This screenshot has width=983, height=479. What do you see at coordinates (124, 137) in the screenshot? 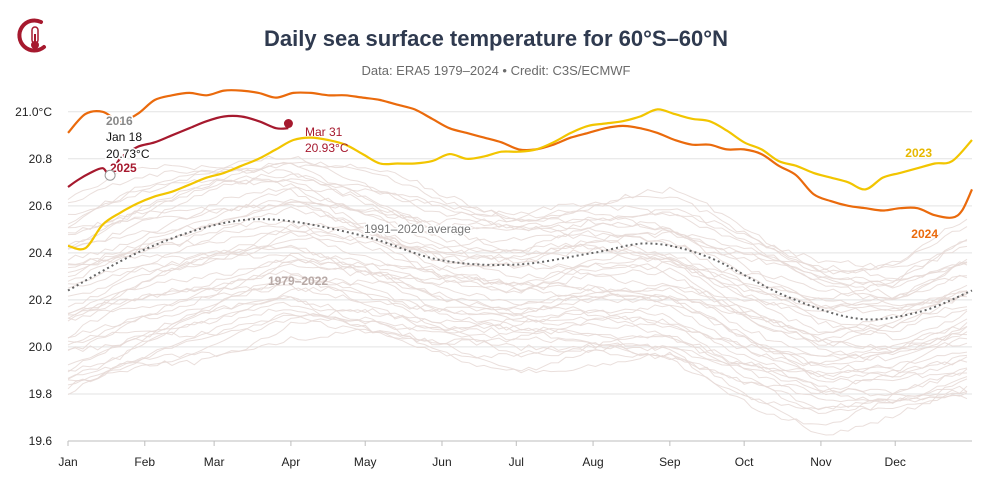
I see `annotation-jan18-date: Jan 18` at bounding box center [124, 137].